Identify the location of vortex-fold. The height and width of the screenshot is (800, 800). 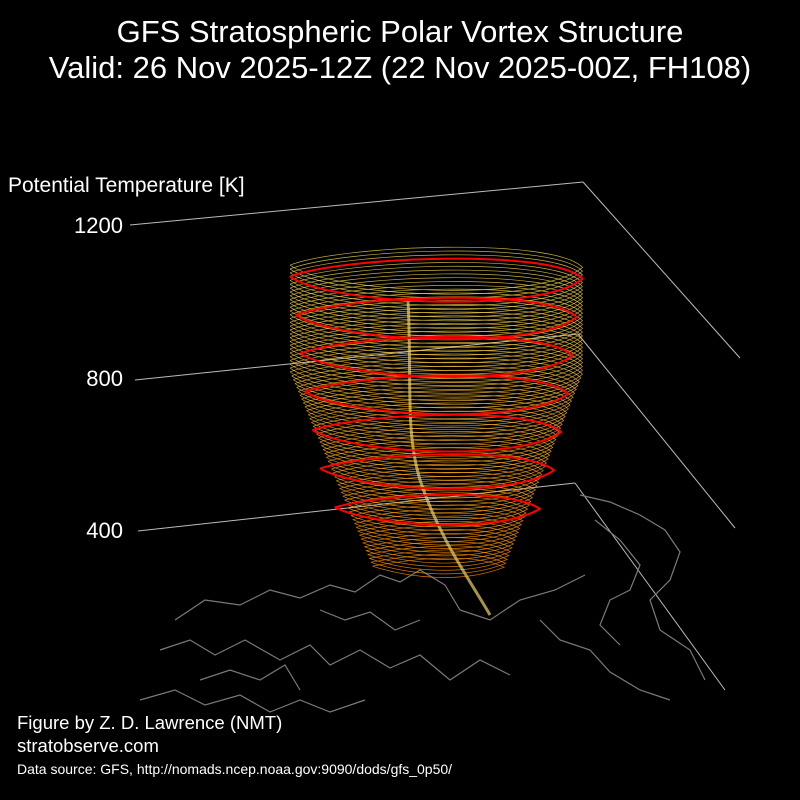
(449, 457).